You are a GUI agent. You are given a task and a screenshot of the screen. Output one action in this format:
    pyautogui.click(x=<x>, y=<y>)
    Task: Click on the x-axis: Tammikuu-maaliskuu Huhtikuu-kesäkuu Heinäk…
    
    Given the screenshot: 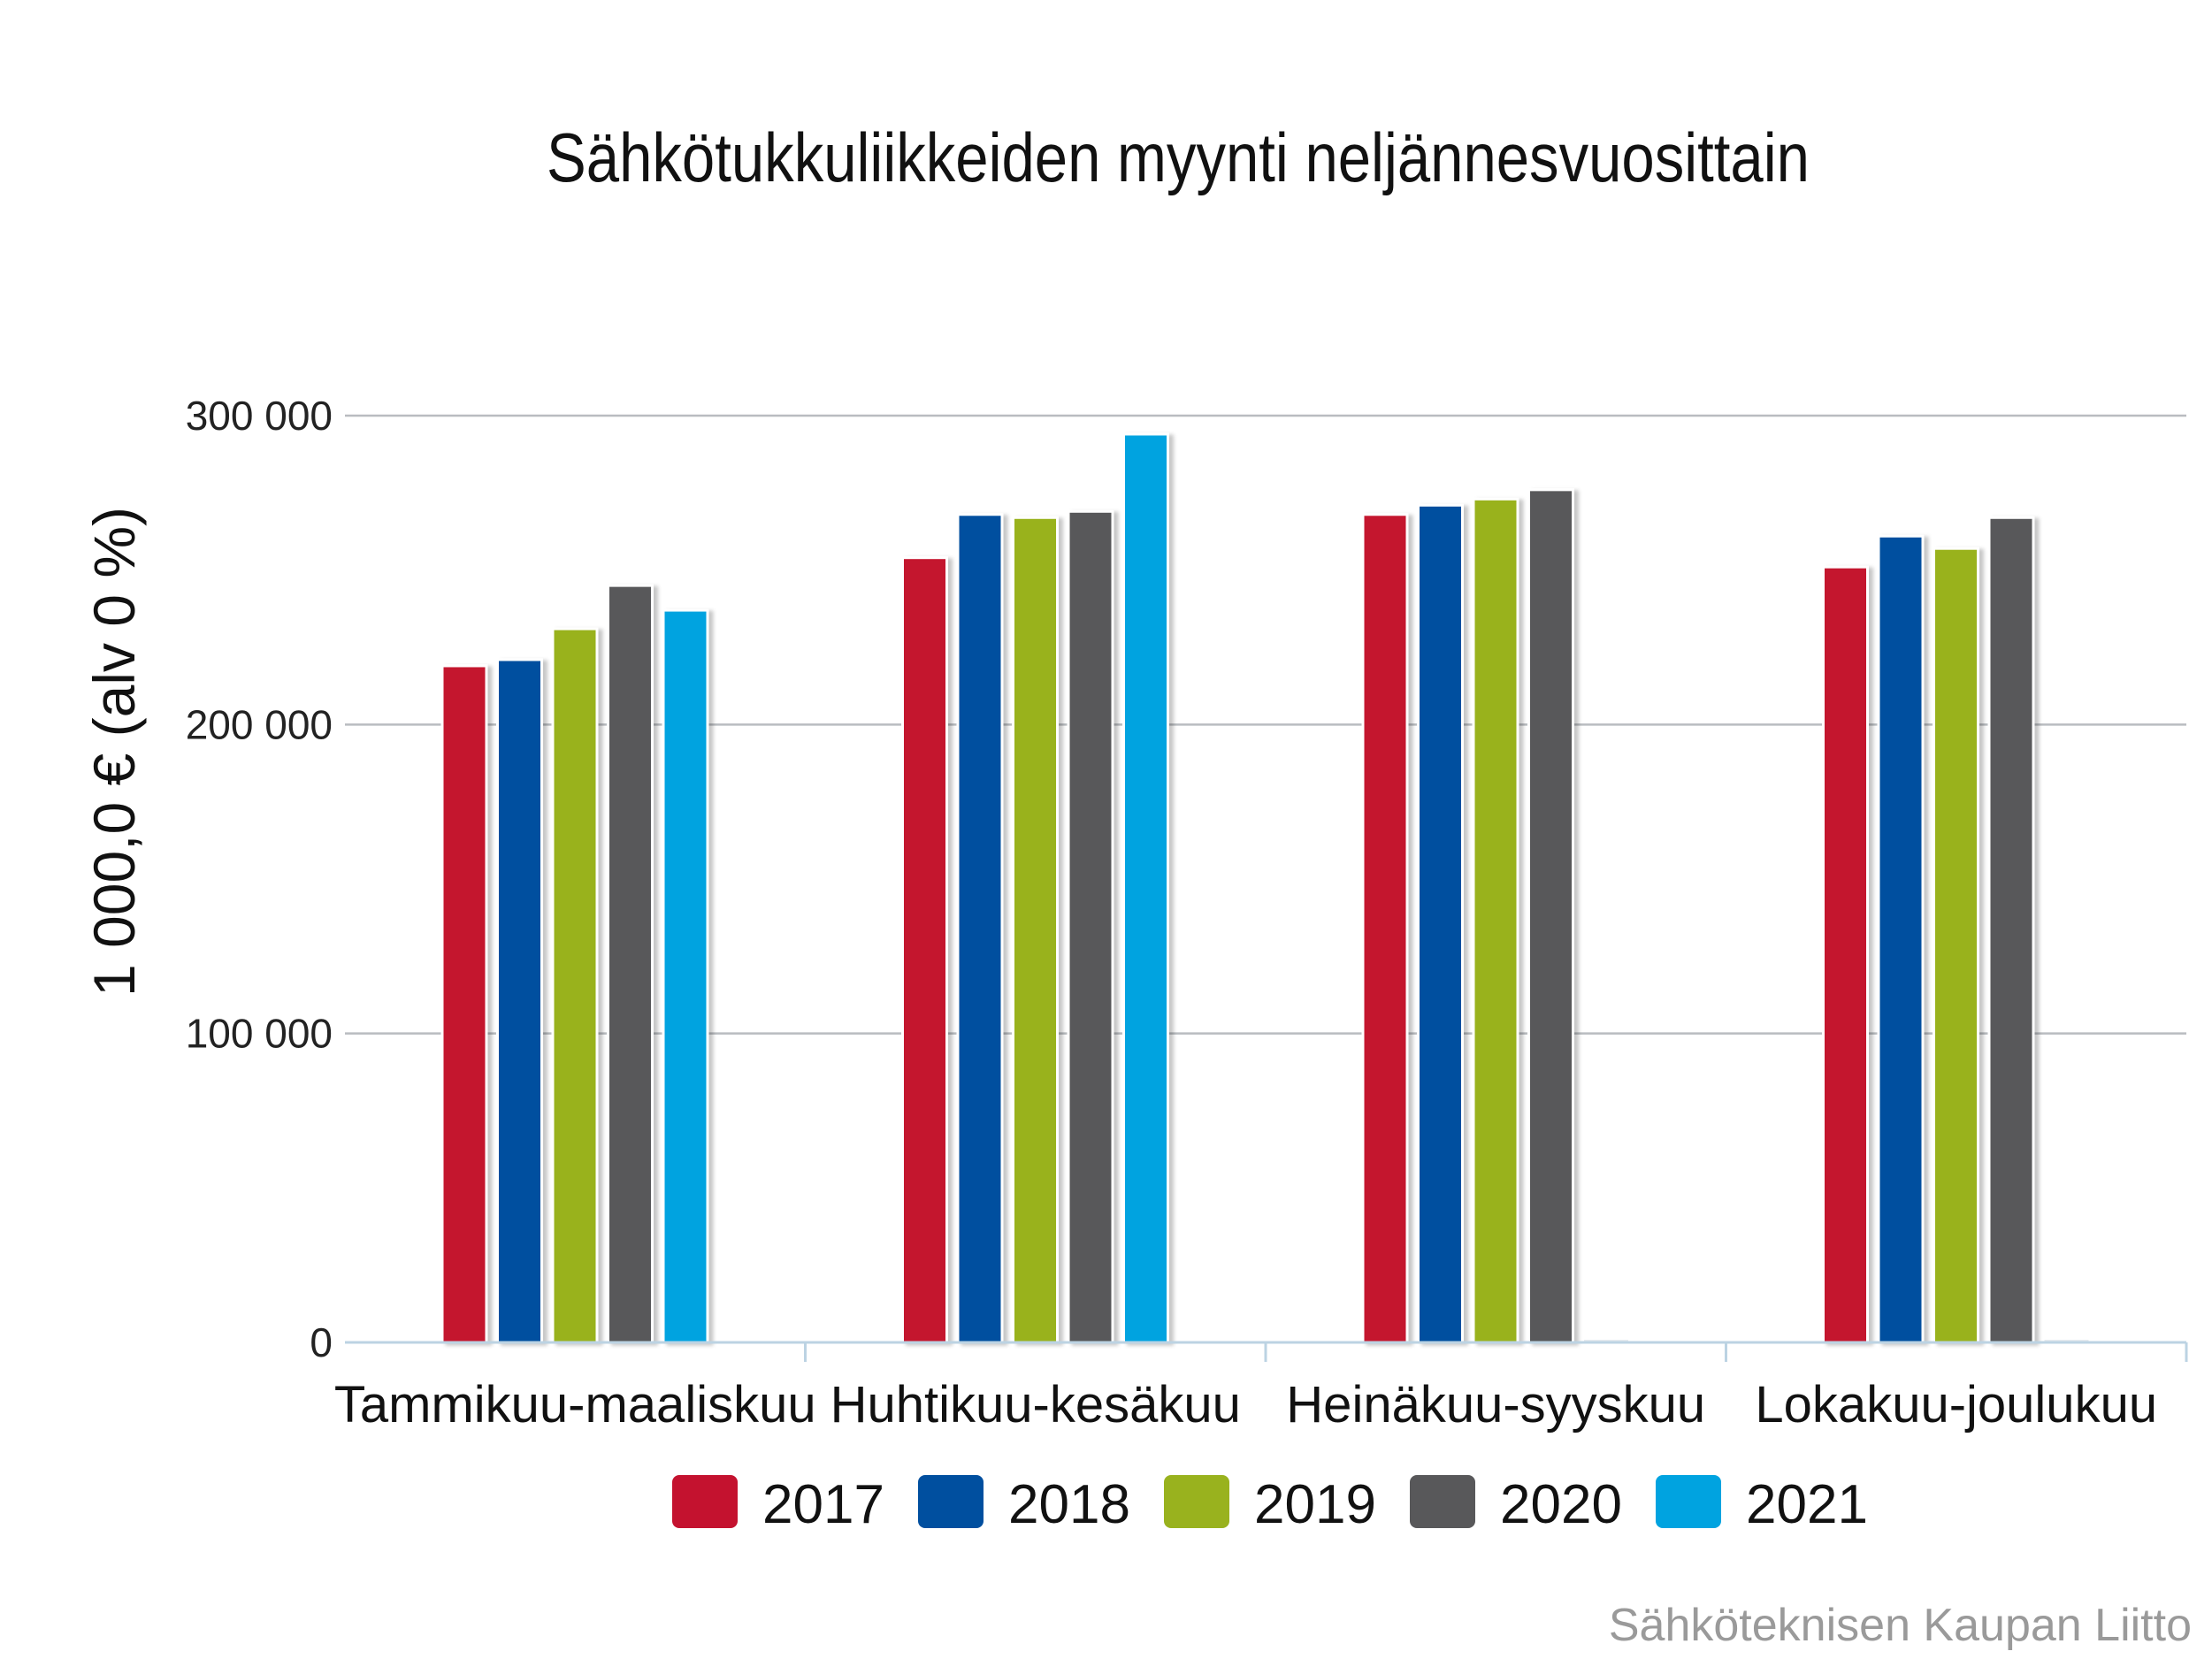 What is the action you would take?
    pyautogui.click(x=1261, y=1387)
    